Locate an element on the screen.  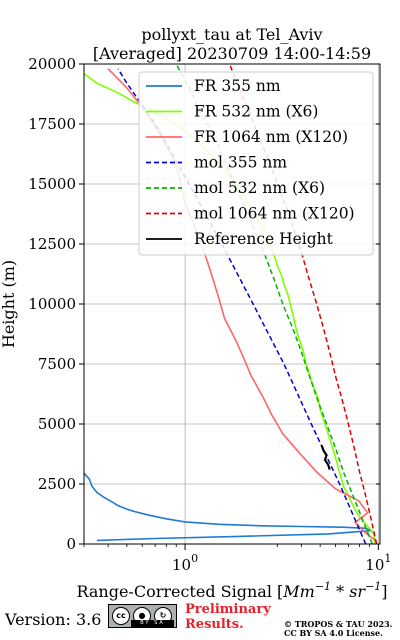
legend-label-fr-1064-nm-x120: FR 1064 nm (X120) is located at coordinates (271, 137).